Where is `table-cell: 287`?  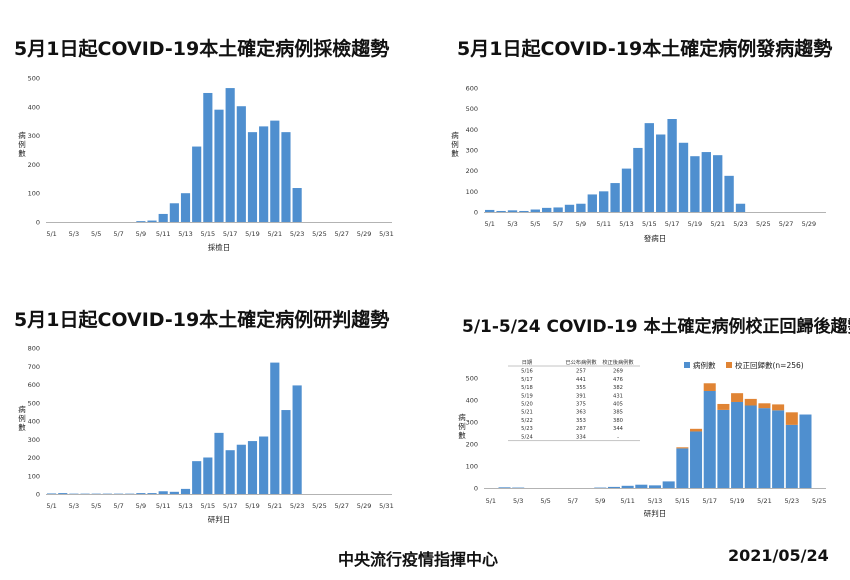 table-cell: 287 is located at coordinates (581, 429).